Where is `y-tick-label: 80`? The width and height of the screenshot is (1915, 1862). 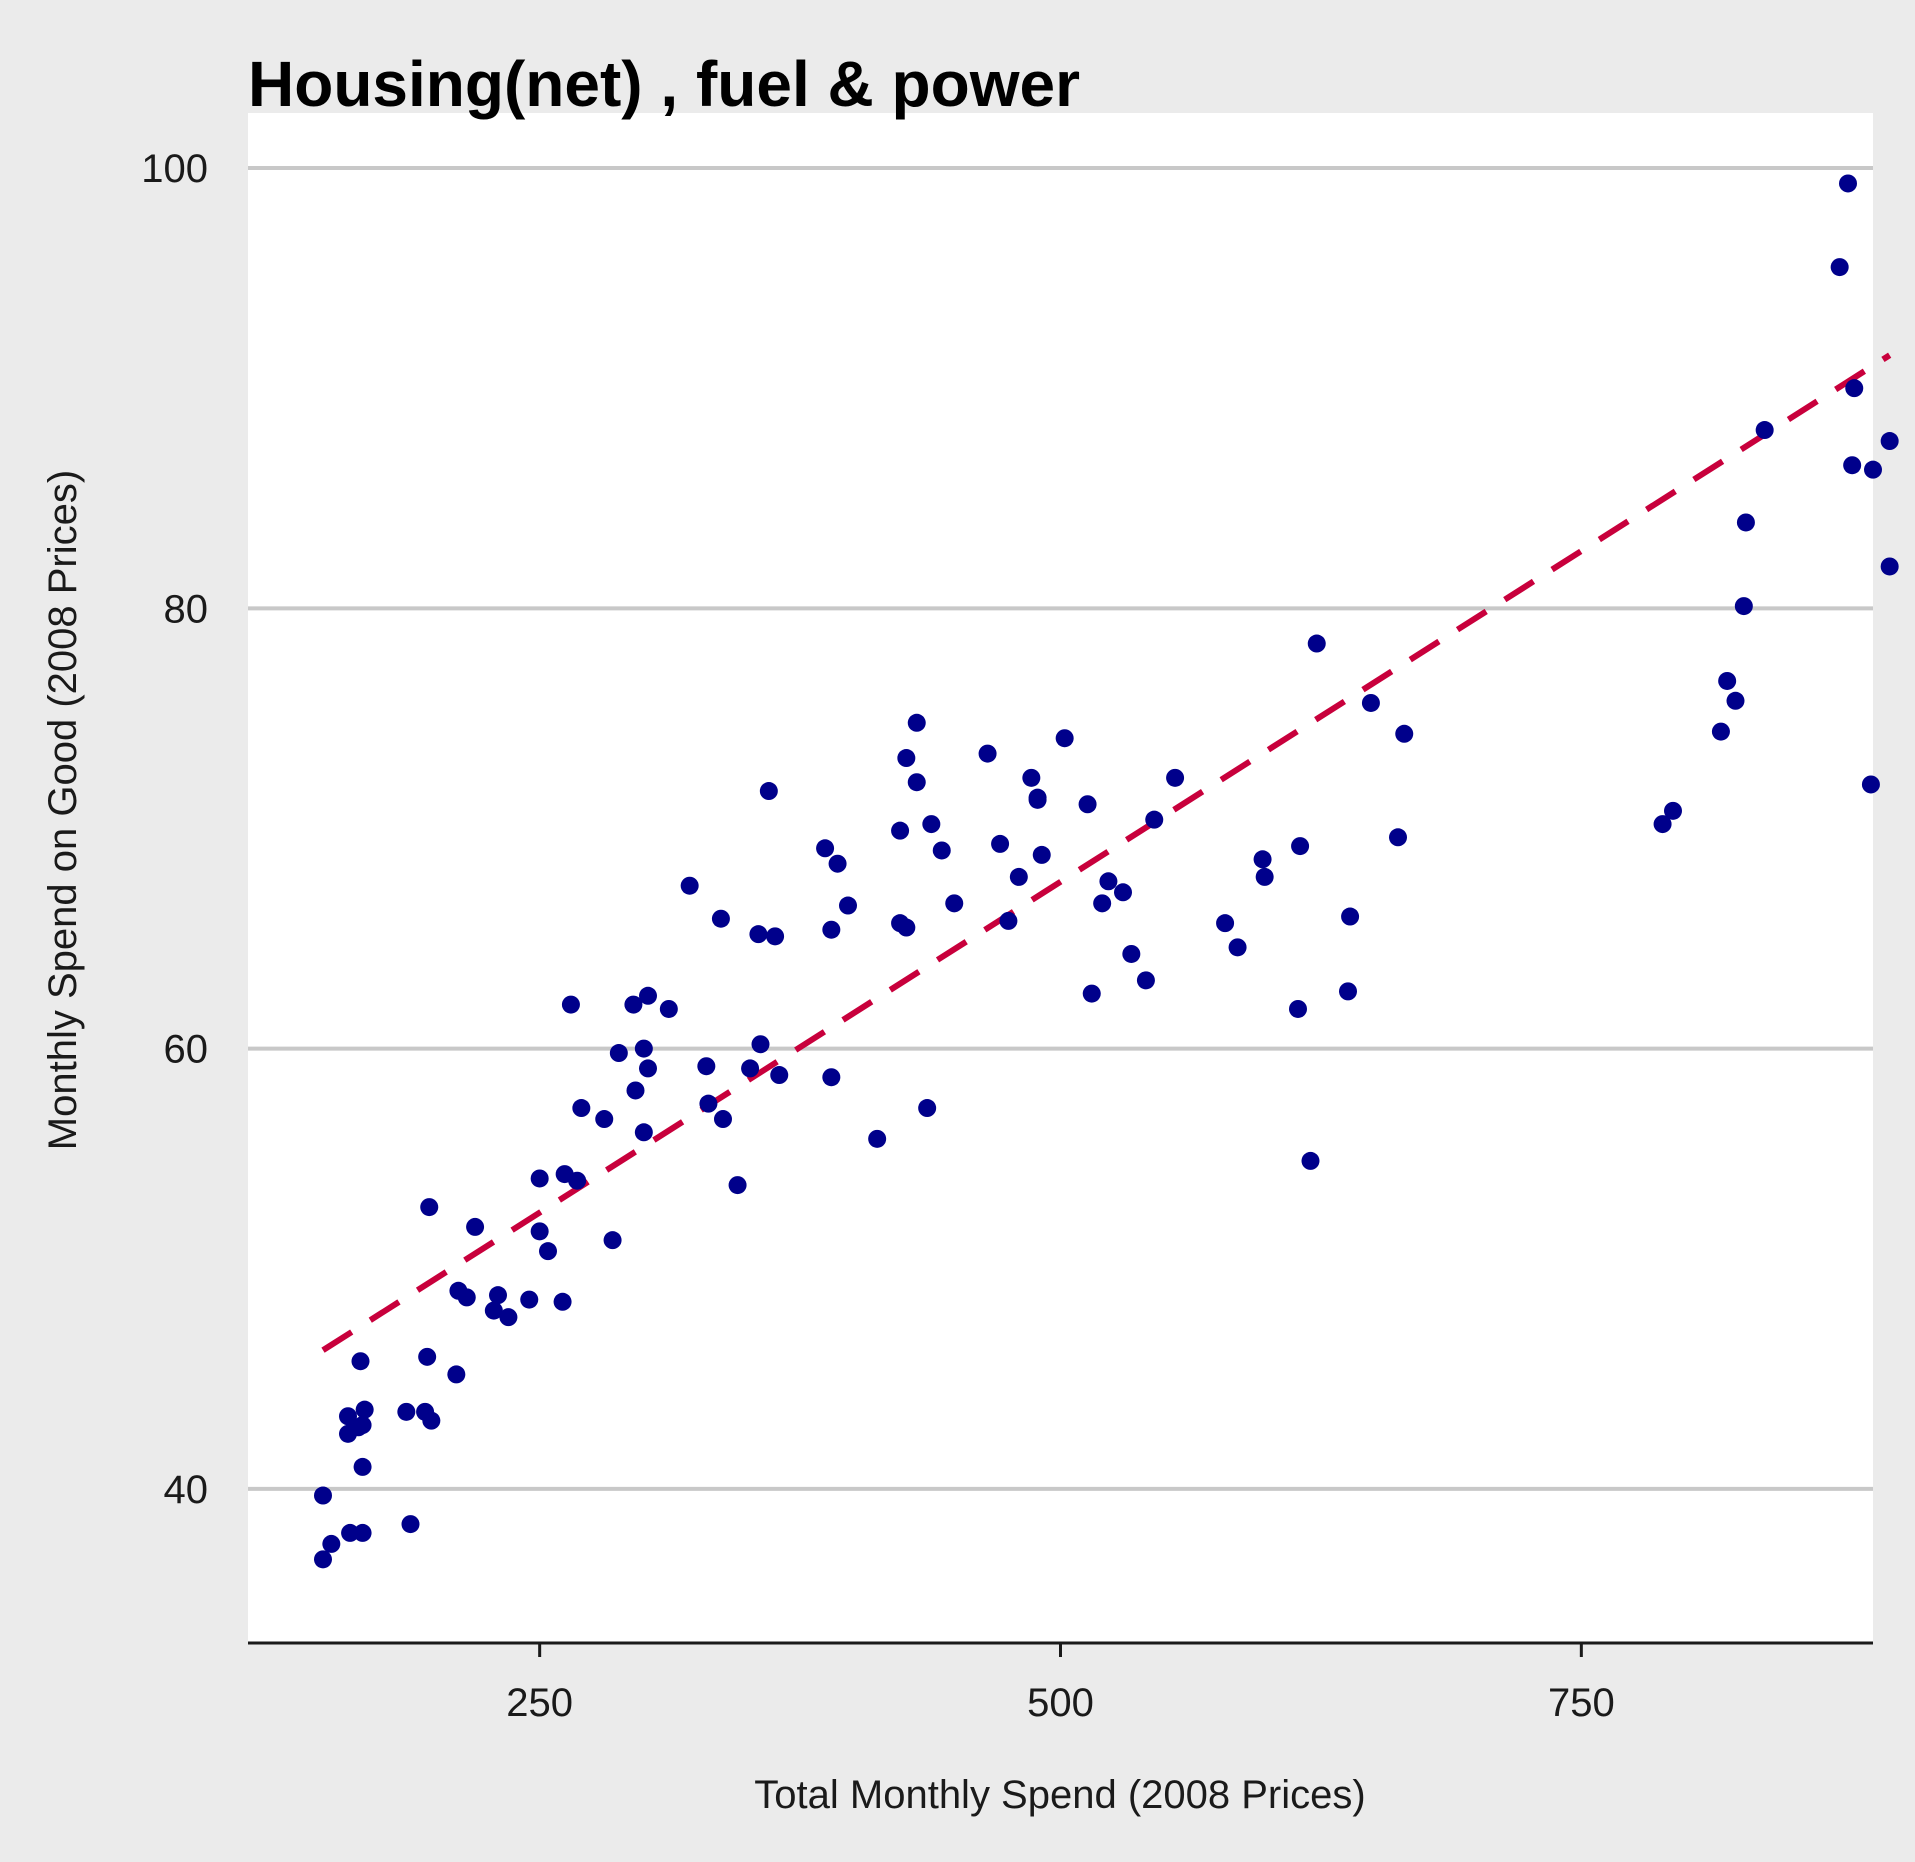
y-tick-label: 80 is located at coordinates (186, 609).